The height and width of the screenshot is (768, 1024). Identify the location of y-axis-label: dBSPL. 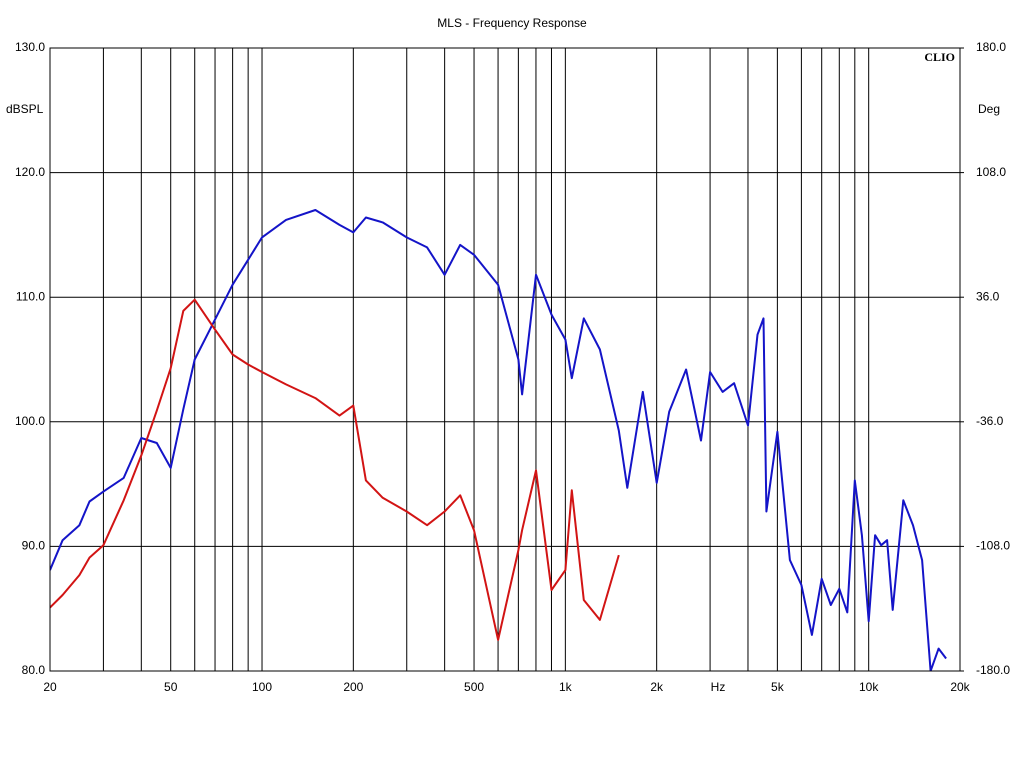
(25, 109).